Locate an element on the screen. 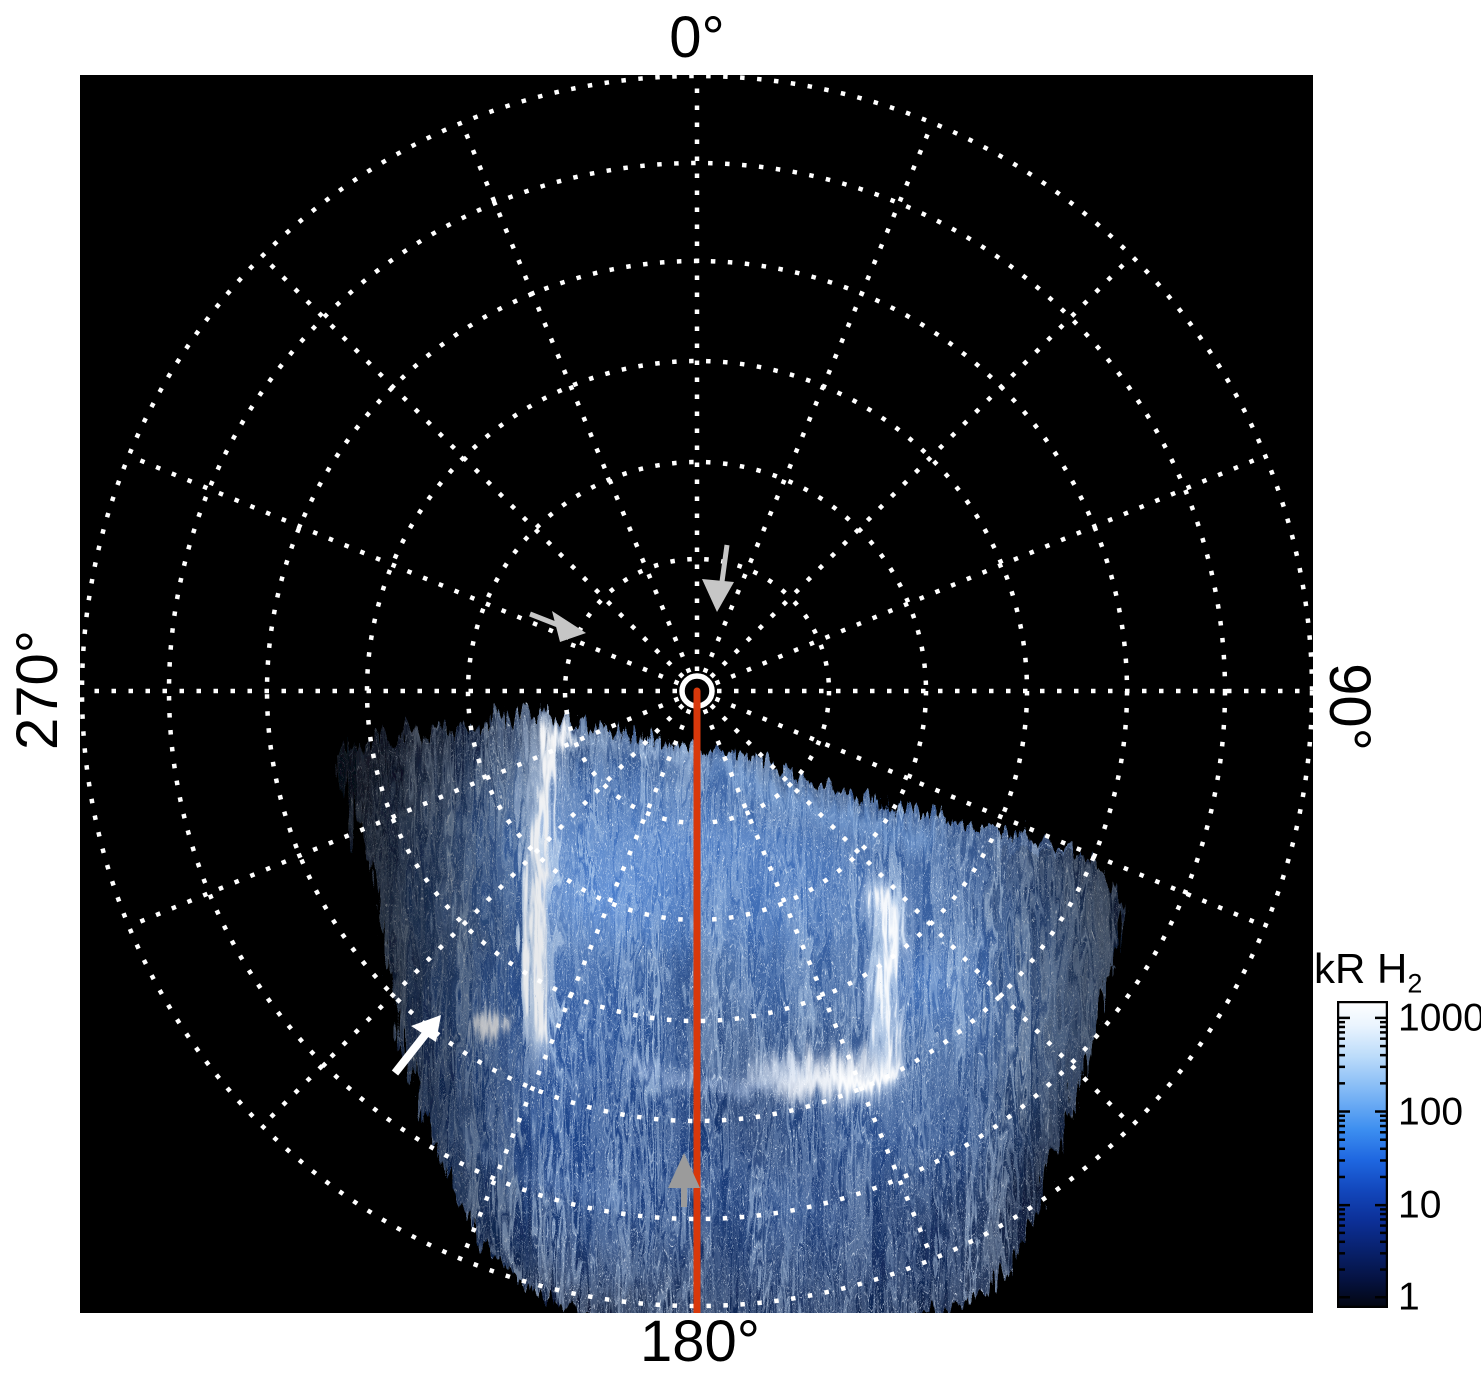 The image size is (1481, 1386). arrow-gray-meridian is located at coordinates (684, 1180).